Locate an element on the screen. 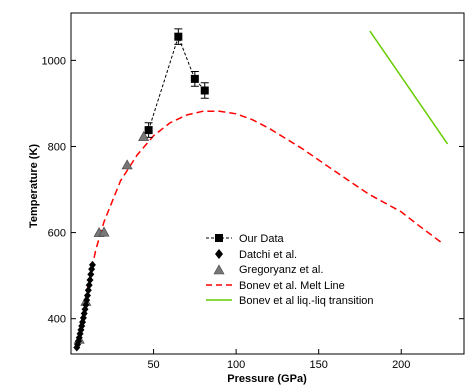 The height and width of the screenshot is (390, 476). legend-entry-gregoryanz: Gregoryanz et al. is located at coordinates (268, 270).